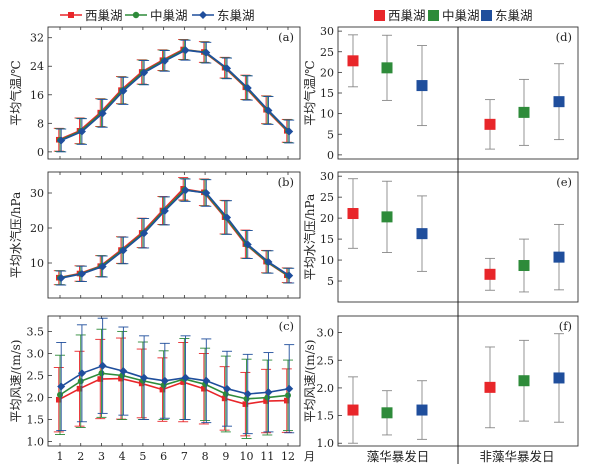  Describe the element at coordinates (440, 93) in the screenshot. I see `panel-d: 0 5 10 15 20 25 30 平均气温/℃ (d)` at that location.